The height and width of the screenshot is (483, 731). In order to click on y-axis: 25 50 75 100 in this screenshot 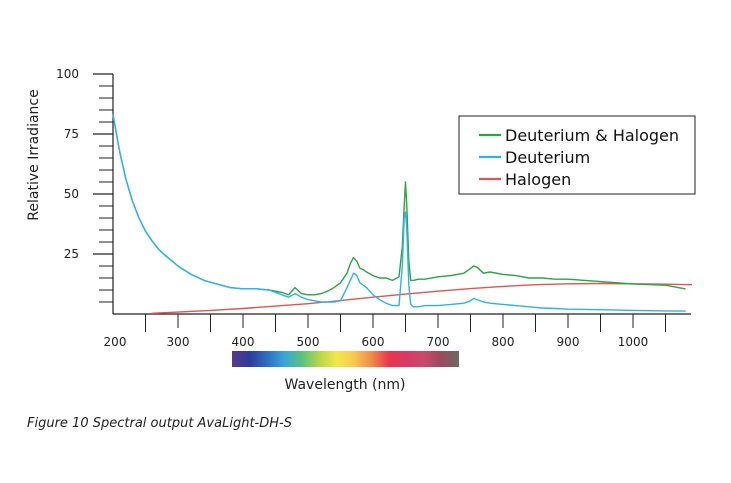, I will do `click(85, 190)`.